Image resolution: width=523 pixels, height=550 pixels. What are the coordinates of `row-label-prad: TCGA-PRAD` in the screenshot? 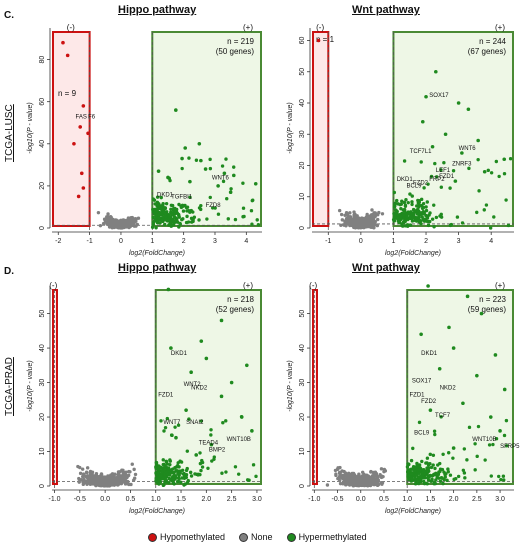 It's located at (9, 386).